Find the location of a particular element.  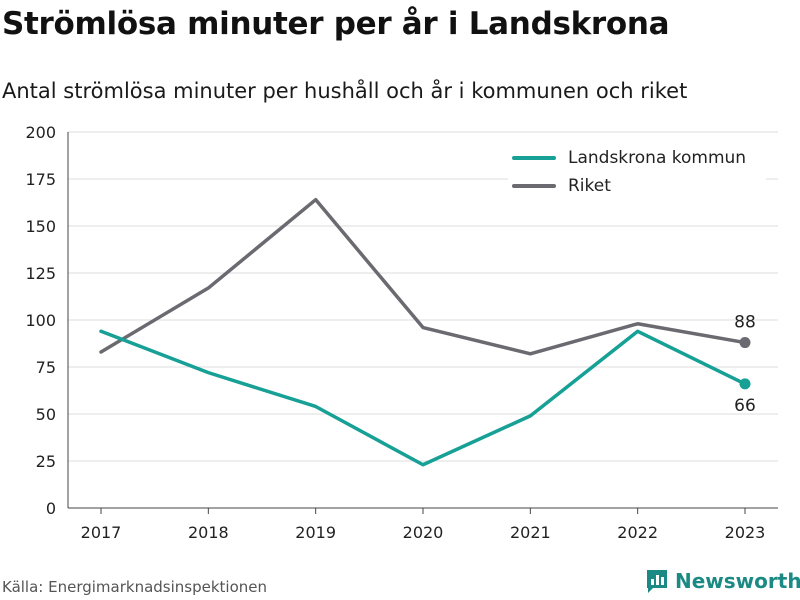

y-tick-label: 75 is located at coordinates (46, 367).